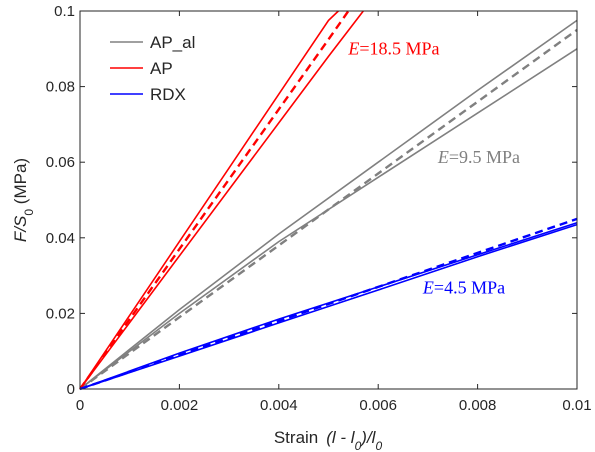 This screenshot has width=595, height=452. What do you see at coordinates (71, 389) in the screenshot?
I see `y-tick-label: 0` at bounding box center [71, 389].